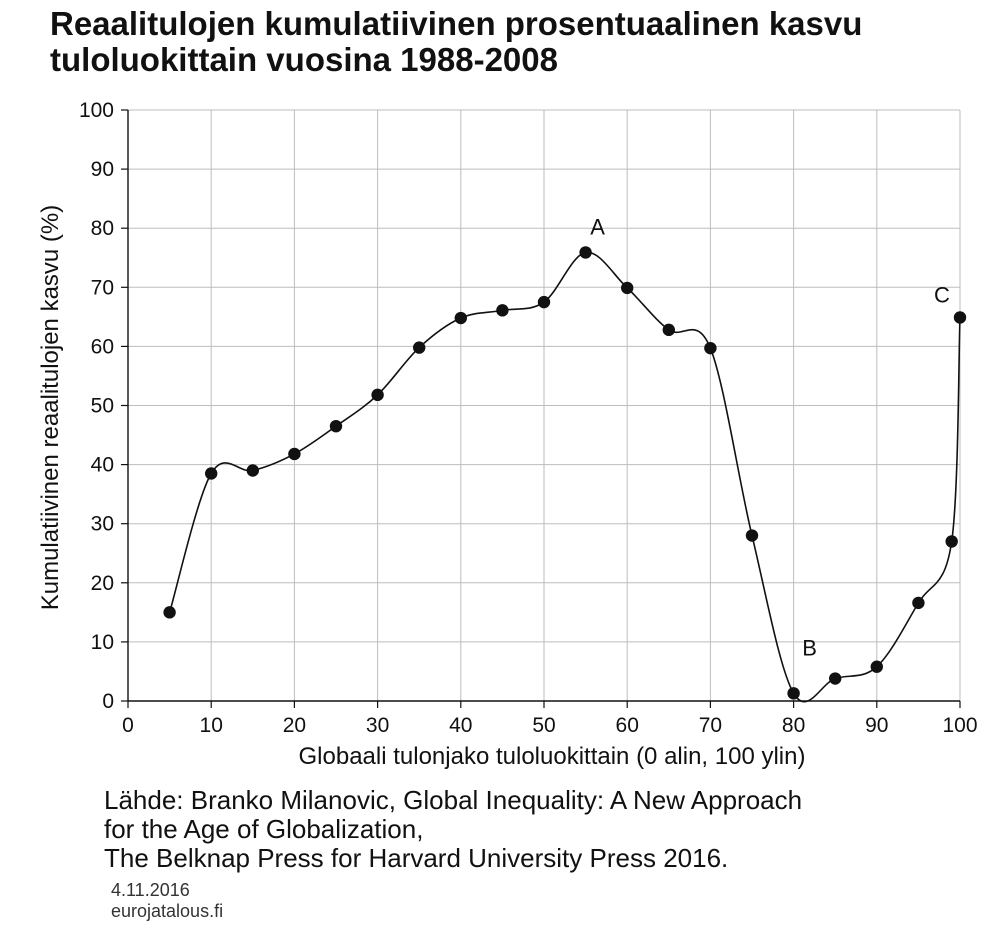 The height and width of the screenshot is (937, 1000). I want to click on y-tick-label: 30, so click(102, 524).